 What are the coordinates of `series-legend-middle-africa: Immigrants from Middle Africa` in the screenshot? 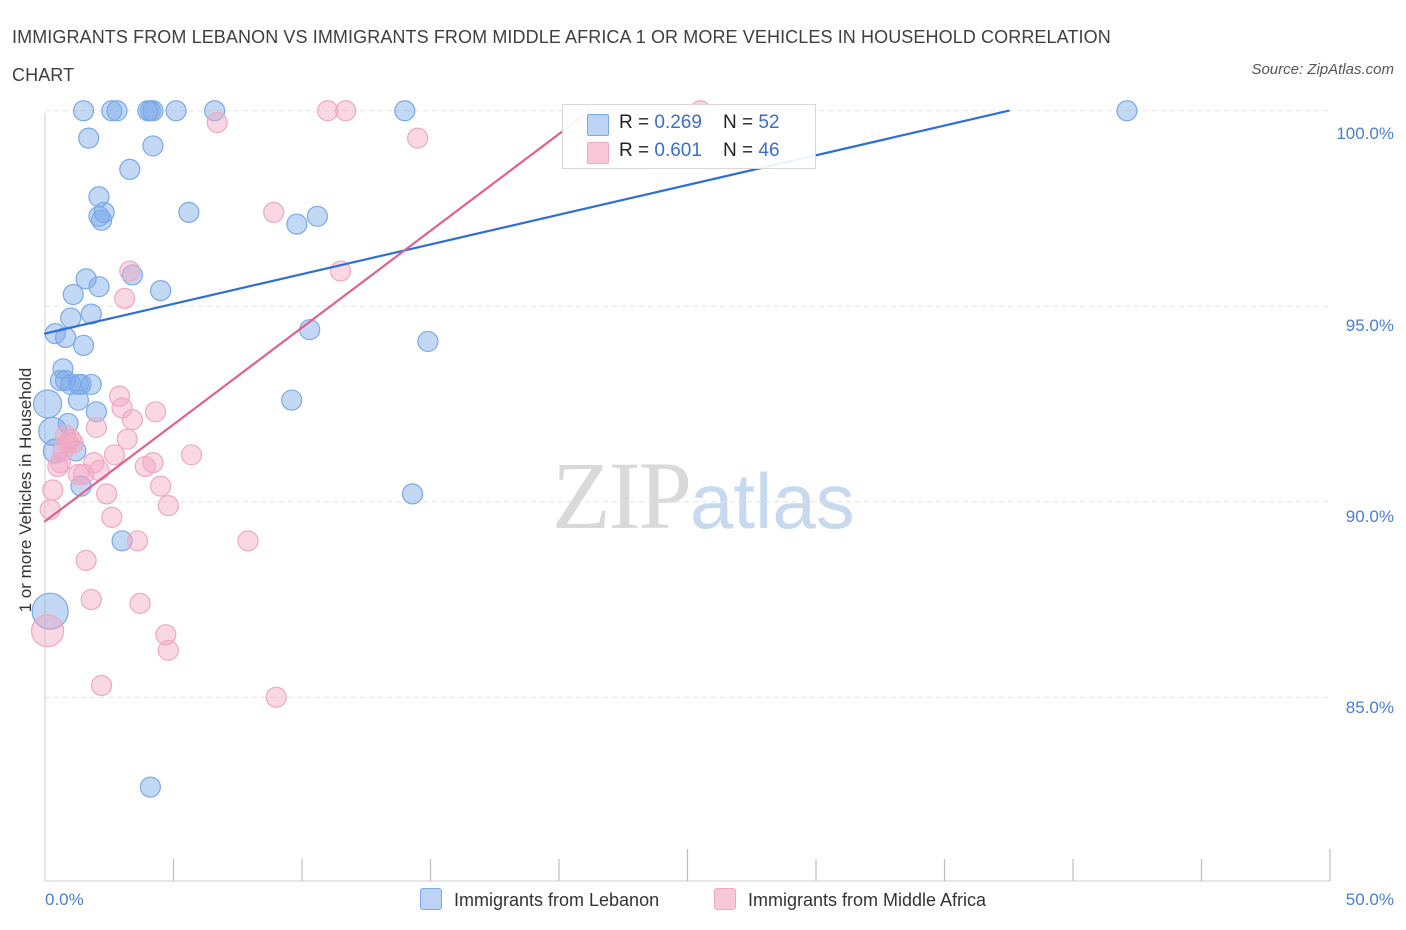 It's located at (850, 899).